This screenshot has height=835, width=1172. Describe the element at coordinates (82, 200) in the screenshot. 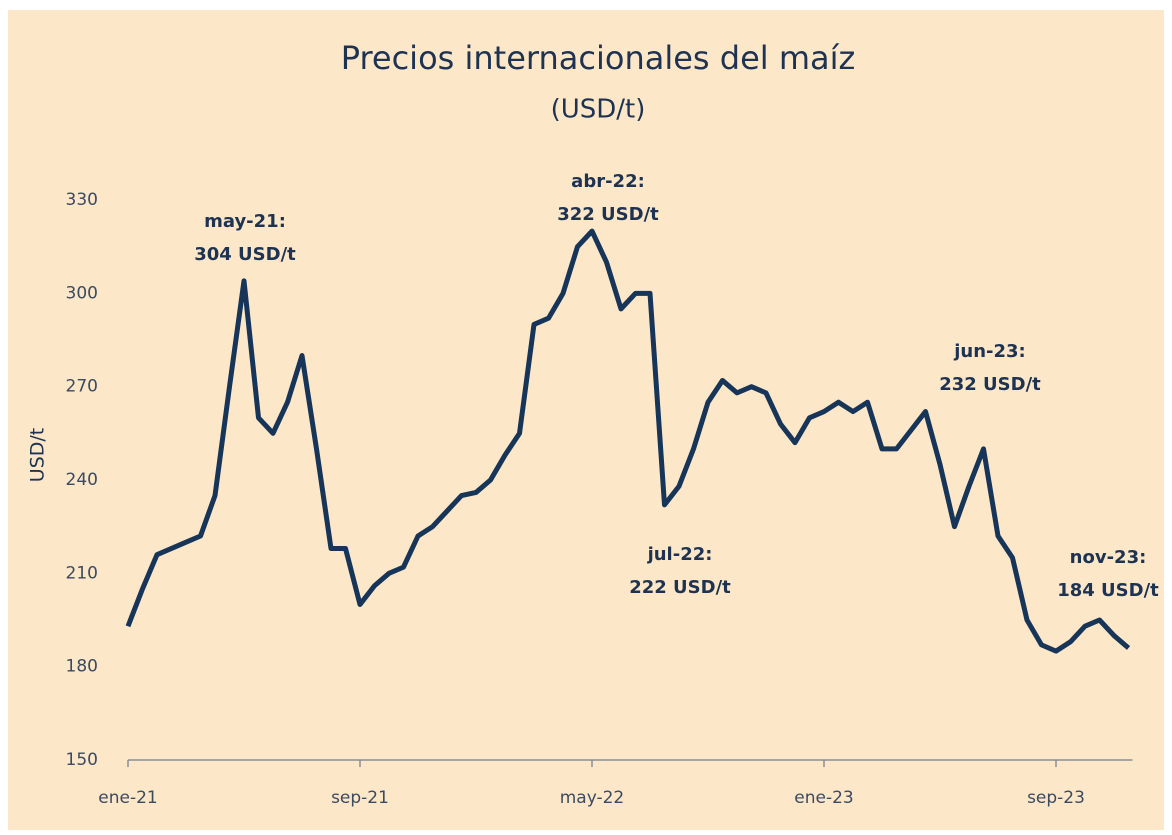

I see `y-tick-label: 330` at that location.